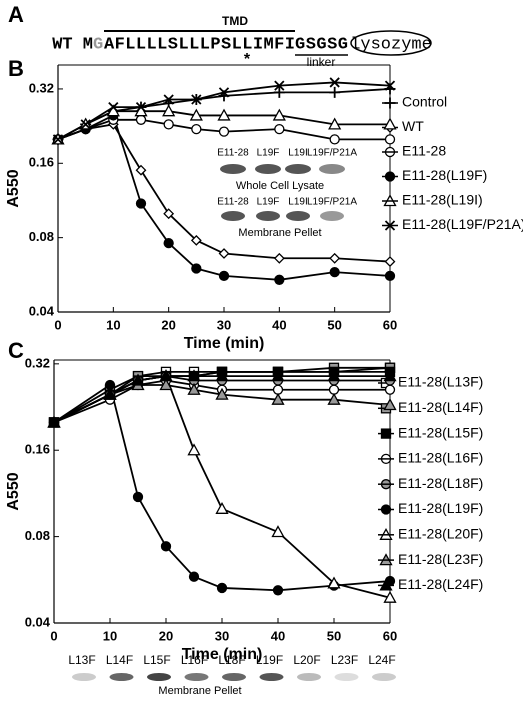  What do you see at coordinates (440, 483) in the screenshot?
I see `legend-label: E11-28(L18F)` at bounding box center [440, 483].